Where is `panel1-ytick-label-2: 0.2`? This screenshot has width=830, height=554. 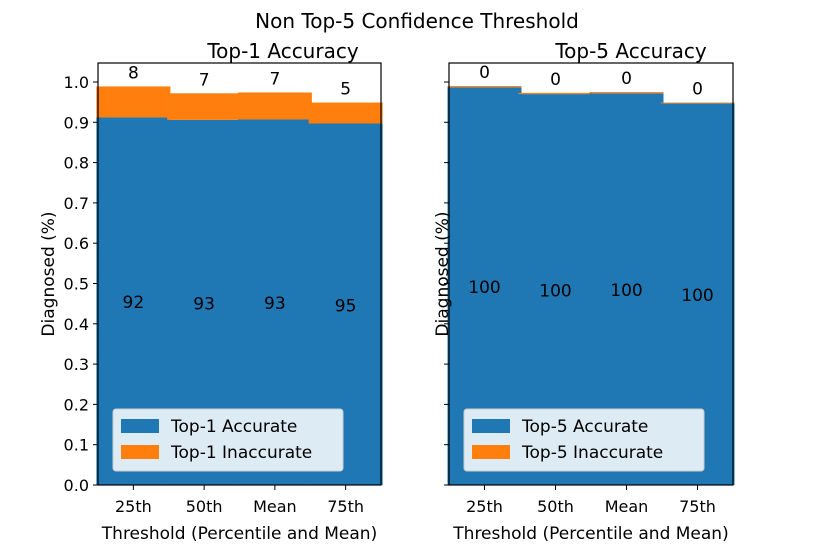
panel1-ytick-label-2: 0.2 is located at coordinates (76, 404).